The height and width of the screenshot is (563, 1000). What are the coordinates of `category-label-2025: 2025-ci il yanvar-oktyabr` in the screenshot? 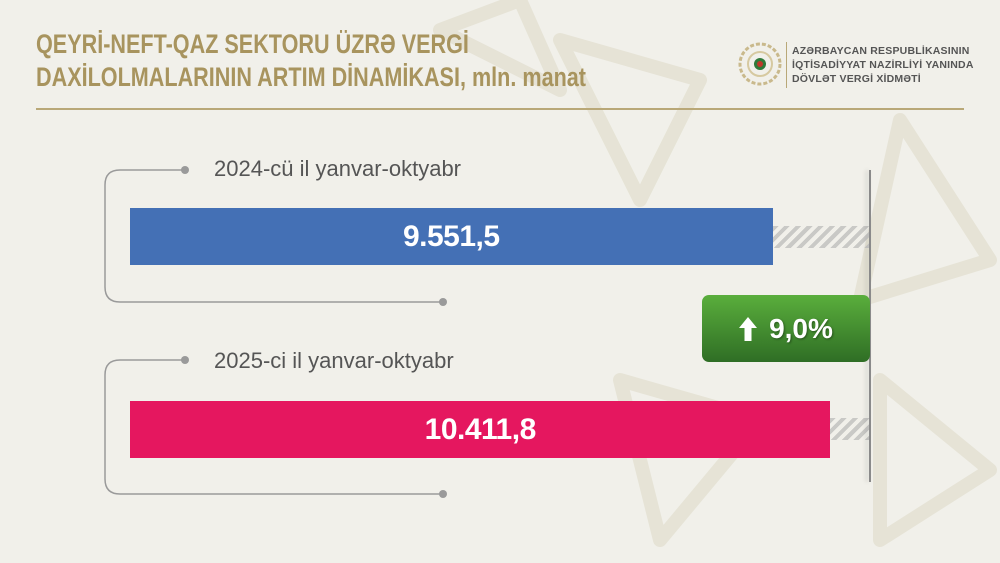 It's located at (334, 360).